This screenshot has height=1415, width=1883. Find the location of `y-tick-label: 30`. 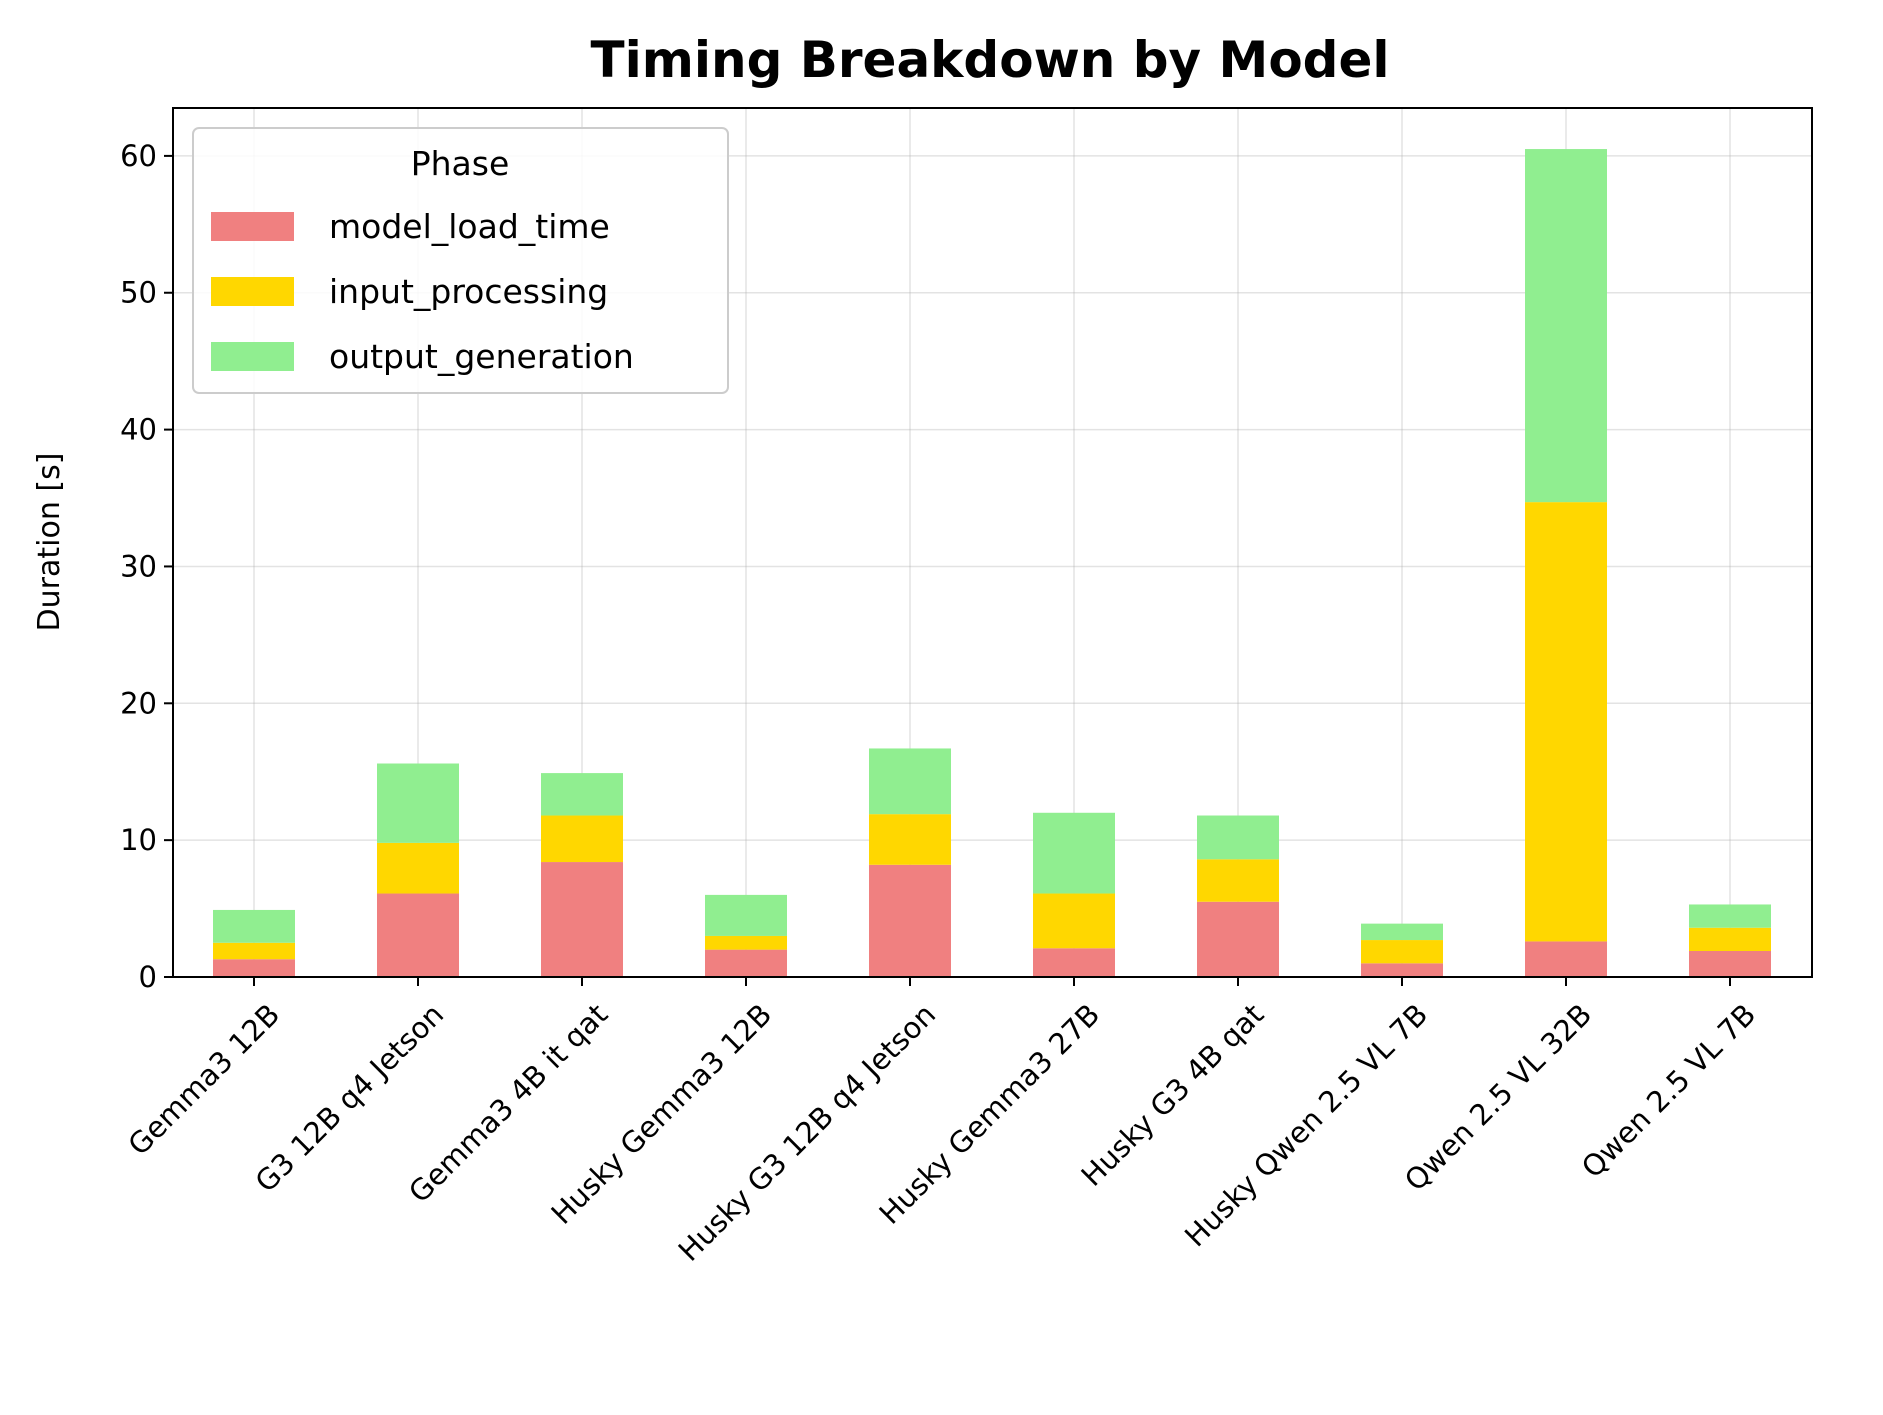

y-tick-label: 30 is located at coordinates (138, 566).